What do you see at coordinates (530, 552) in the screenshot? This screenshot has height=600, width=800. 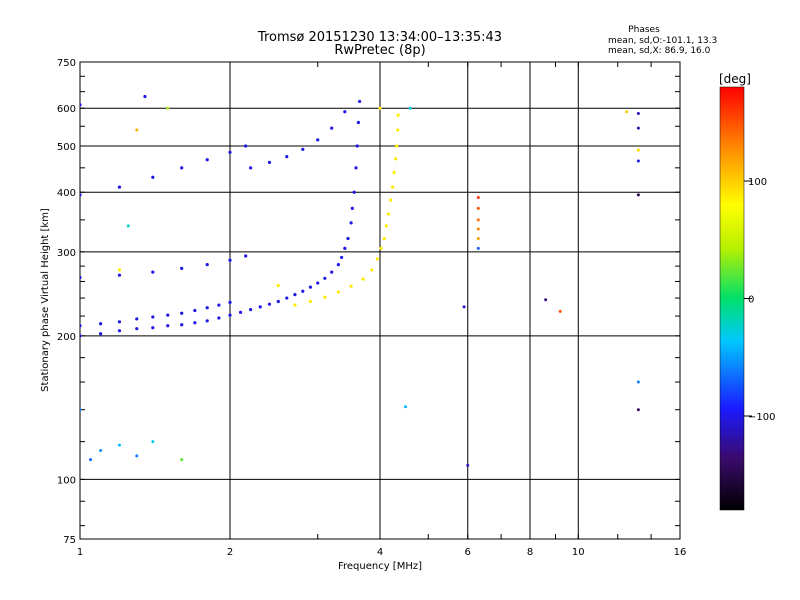 I see `x-tick-label: 8` at bounding box center [530, 552].